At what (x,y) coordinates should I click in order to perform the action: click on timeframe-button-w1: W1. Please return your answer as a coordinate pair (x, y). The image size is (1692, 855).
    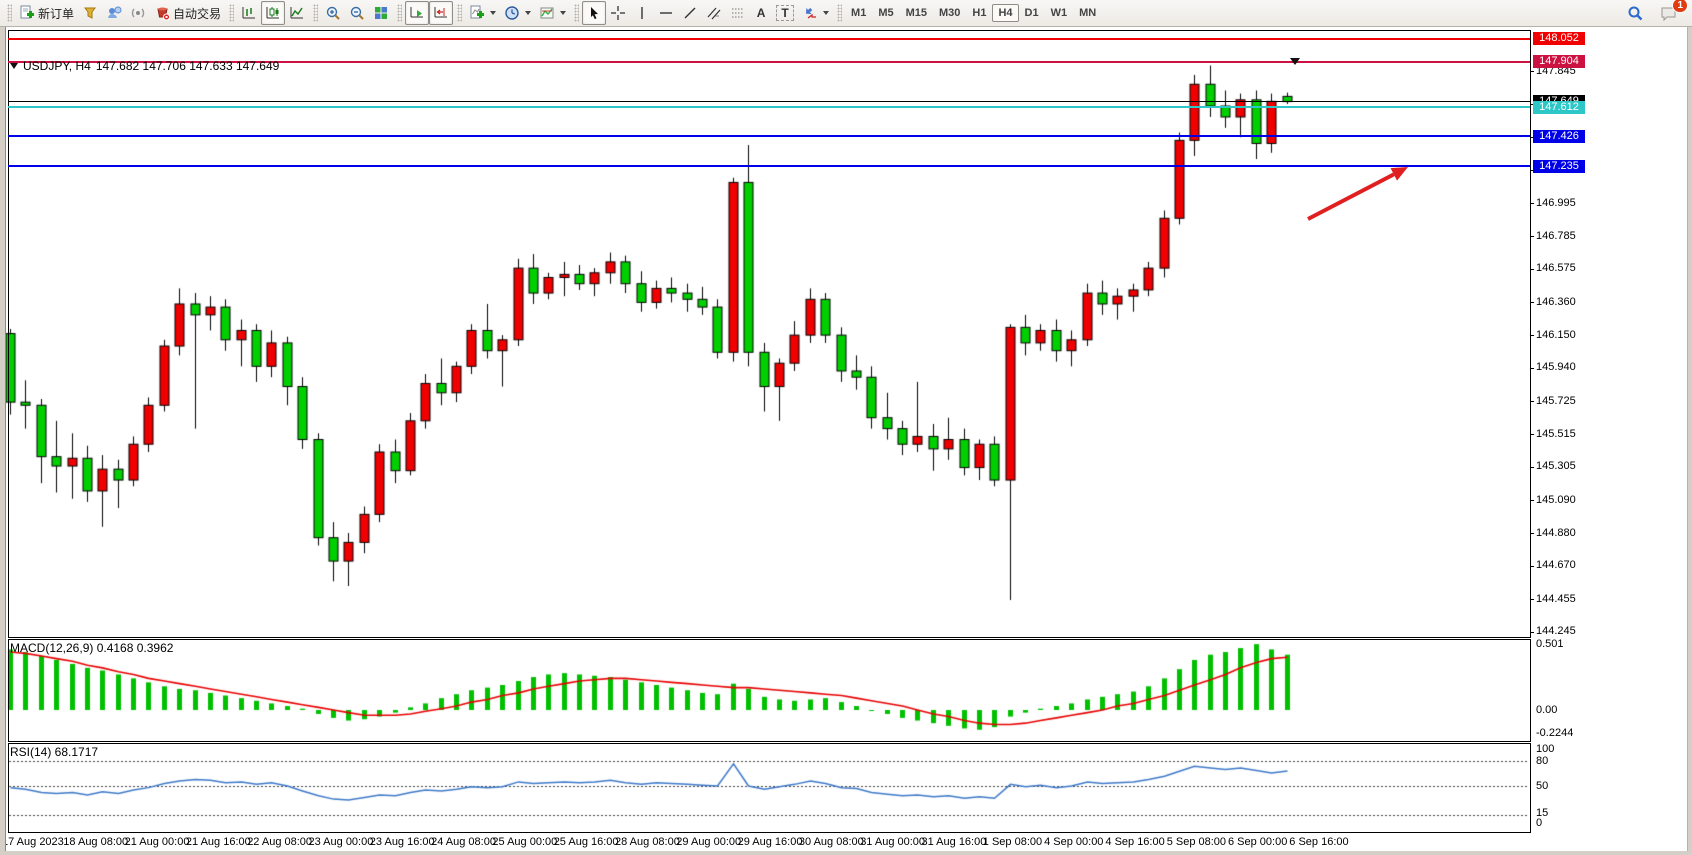
    Looking at the image, I should click on (1059, 13).